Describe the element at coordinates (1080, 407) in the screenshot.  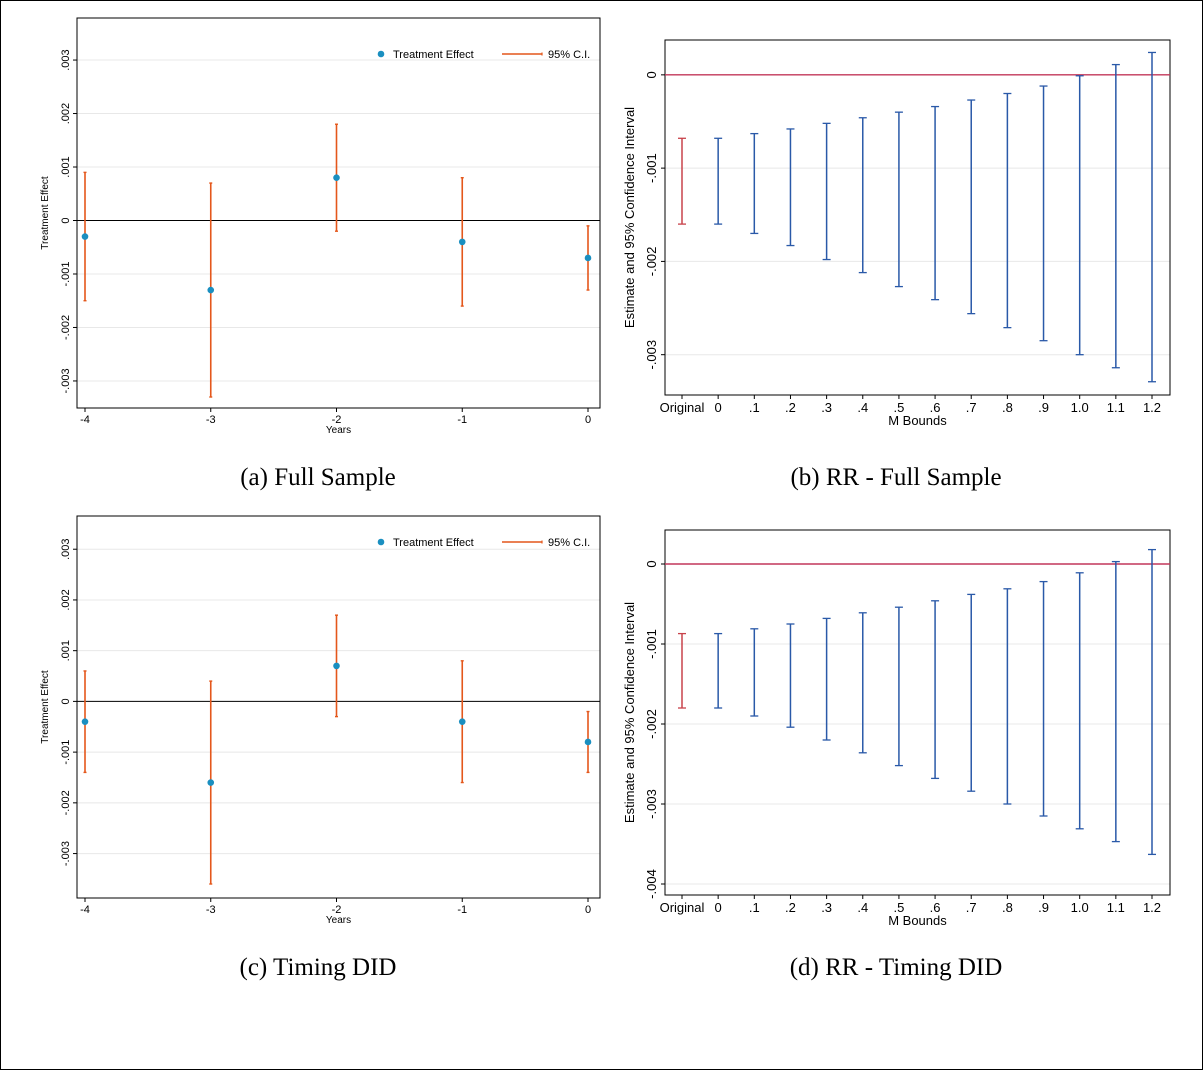
I see `x-tick-label: 1.0` at that location.